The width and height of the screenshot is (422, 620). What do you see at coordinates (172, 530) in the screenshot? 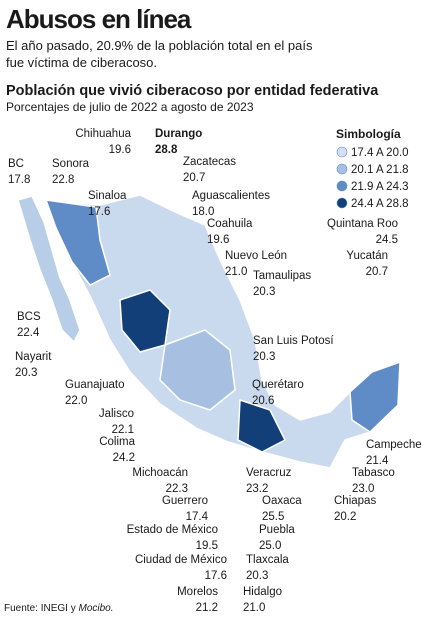
I see `state-name: Estado de México` at bounding box center [172, 530].